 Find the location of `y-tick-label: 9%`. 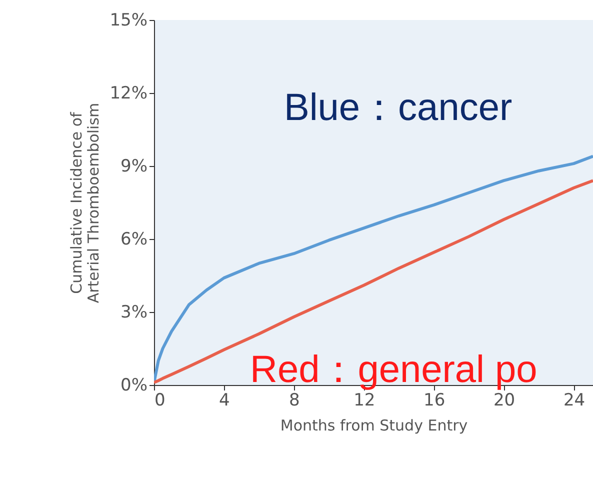

y-tick-label: 9% is located at coordinates (134, 166).